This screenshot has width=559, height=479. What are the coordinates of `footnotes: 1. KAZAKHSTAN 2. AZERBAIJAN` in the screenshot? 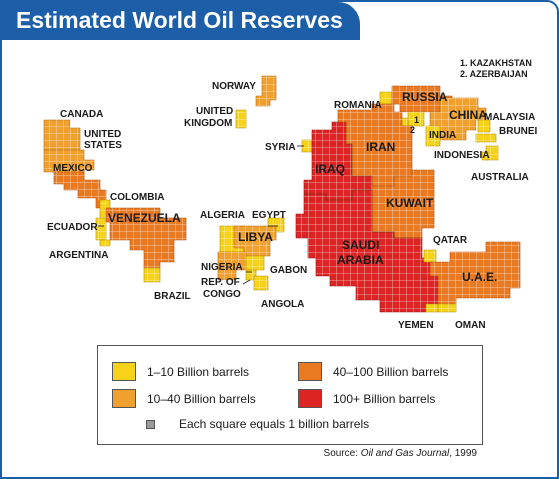 It's located at (496, 68).